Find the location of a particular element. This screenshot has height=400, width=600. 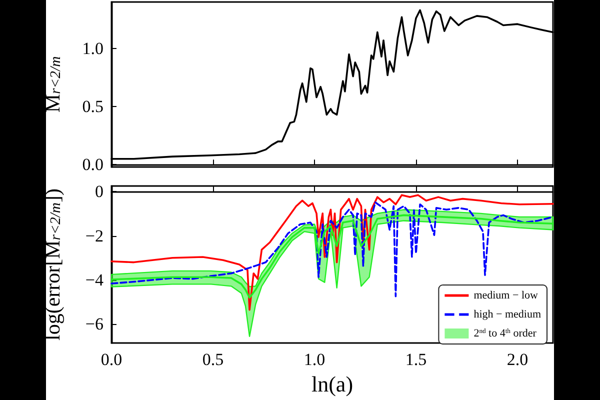

y-axis-title: Mr<2/m is located at coordinates (52, 84).